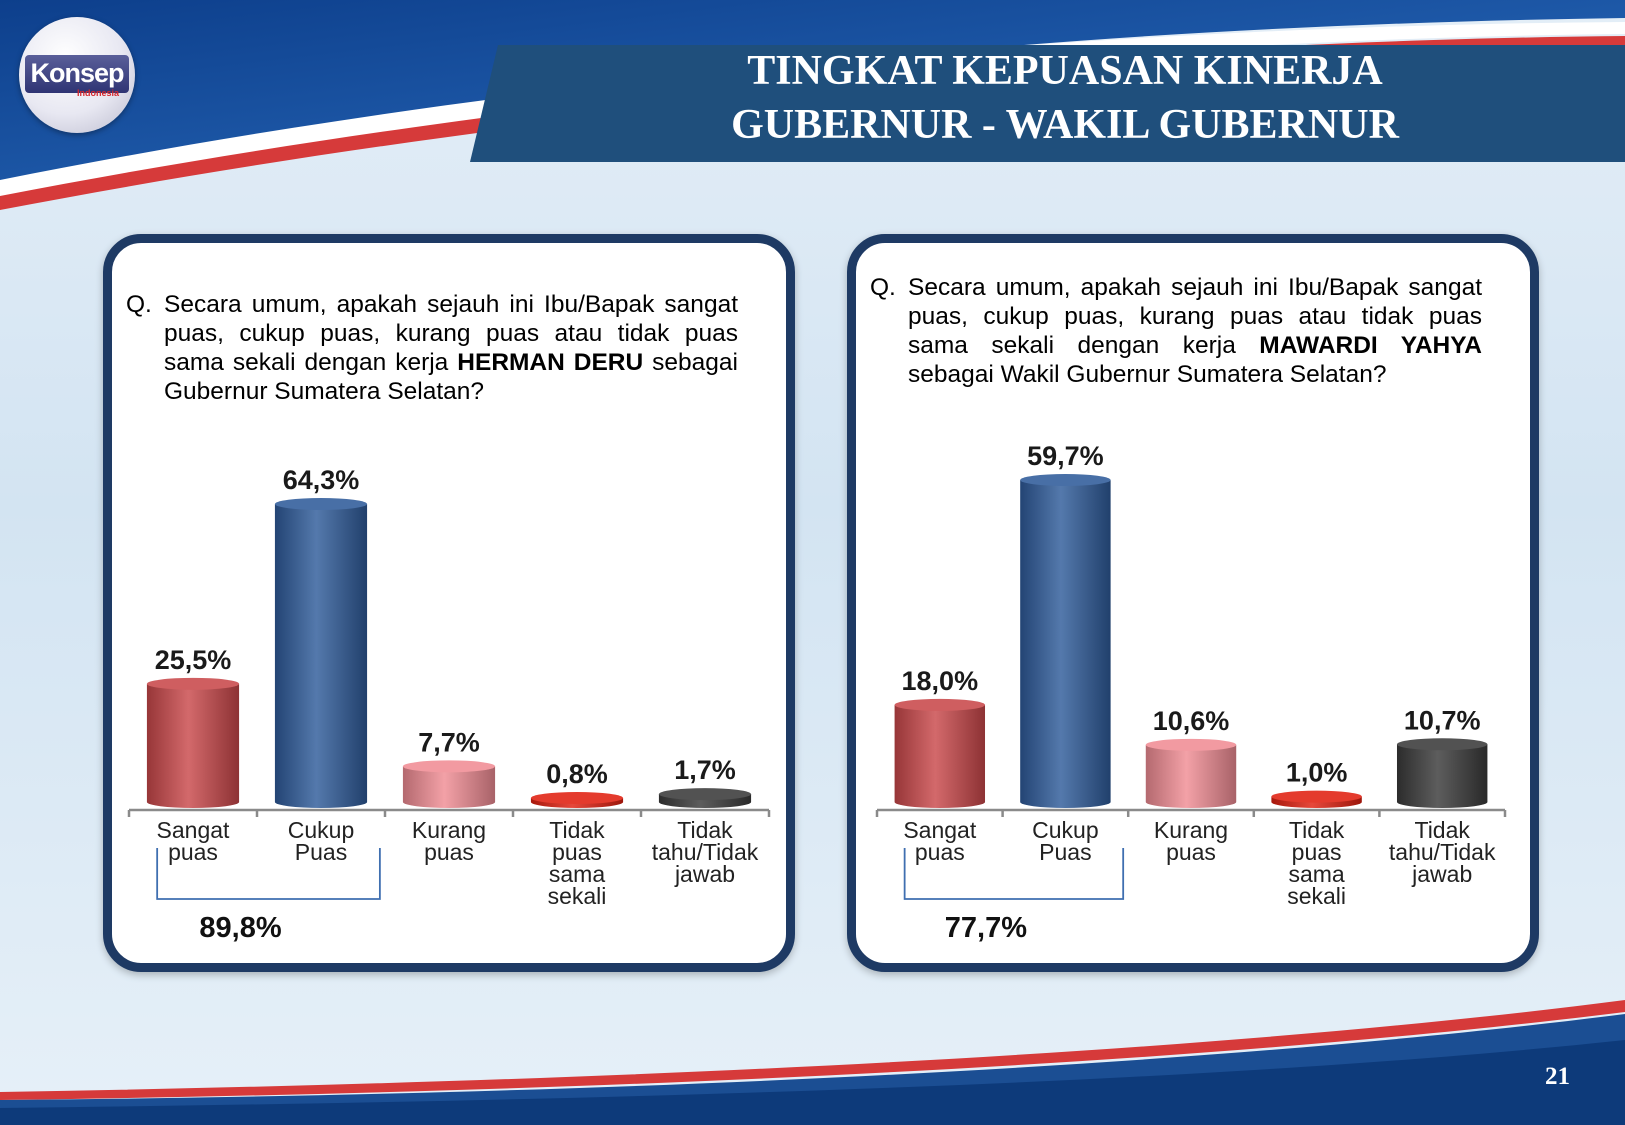 This screenshot has width=1625, height=1125. What do you see at coordinates (986, 928) in the screenshot?
I see `satisfied-total-label: 77,7%` at bounding box center [986, 928].